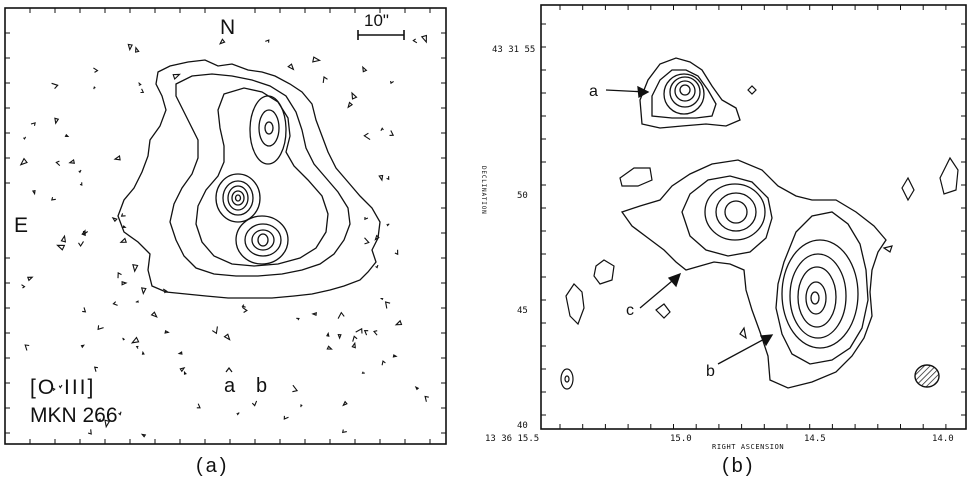 This screenshot has width=971, height=483. I want to click on source-bc-contour-outer, so click(753, 274).